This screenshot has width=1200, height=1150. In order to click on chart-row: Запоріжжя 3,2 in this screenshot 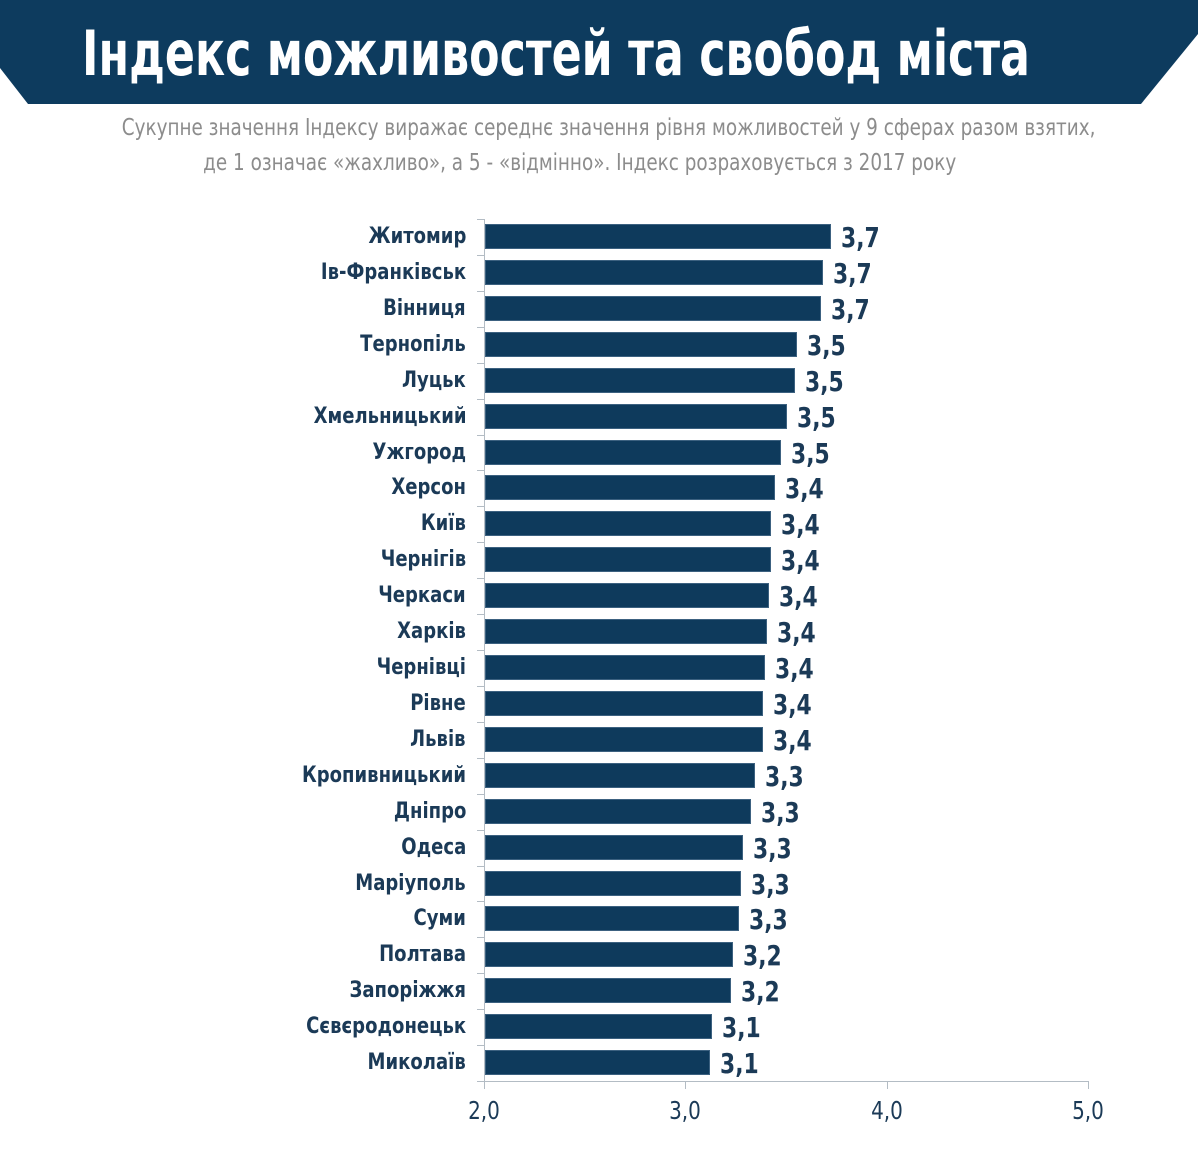, I will do `click(600, 991)`.